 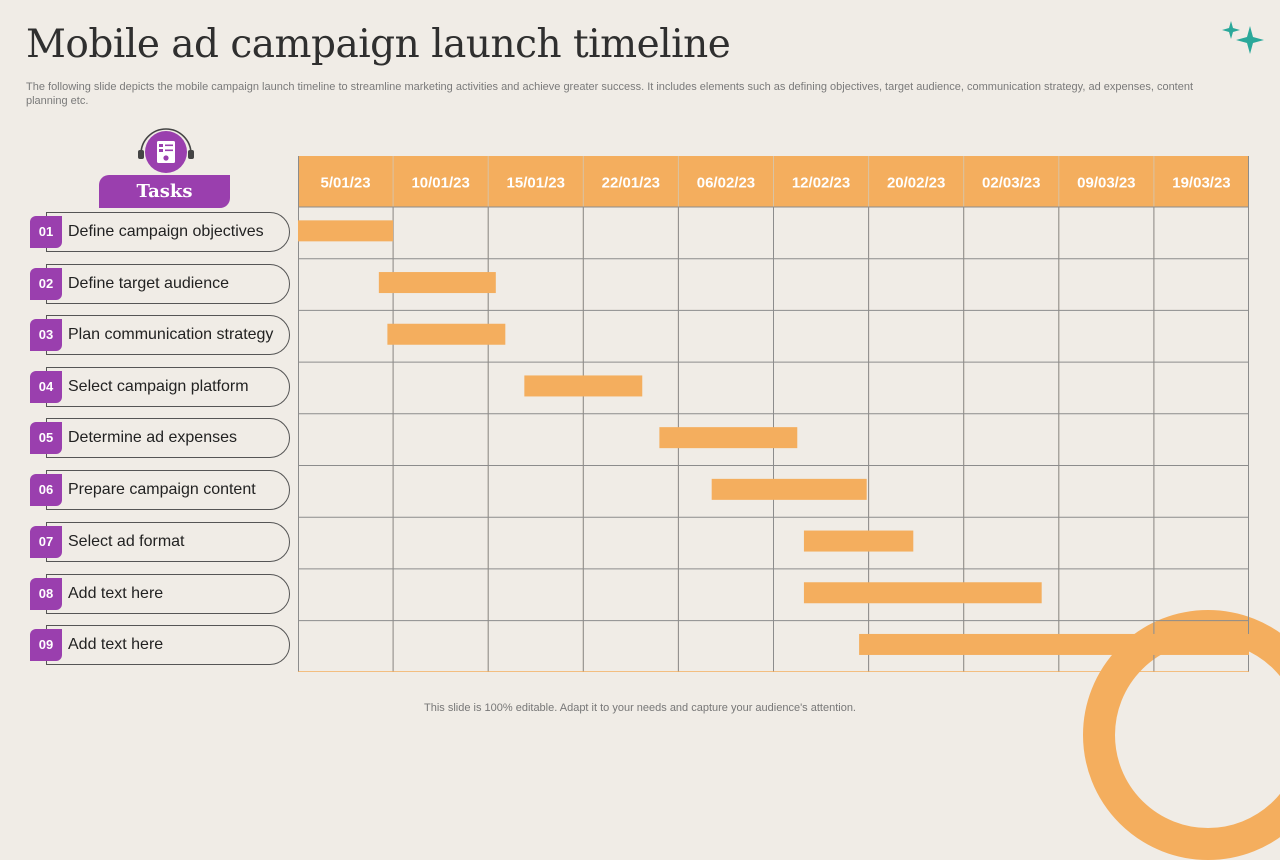 What do you see at coordinates (171, 334) in the screenshot?
I see `task-label: Plan communication strategy` at bounding box center [171, 334].